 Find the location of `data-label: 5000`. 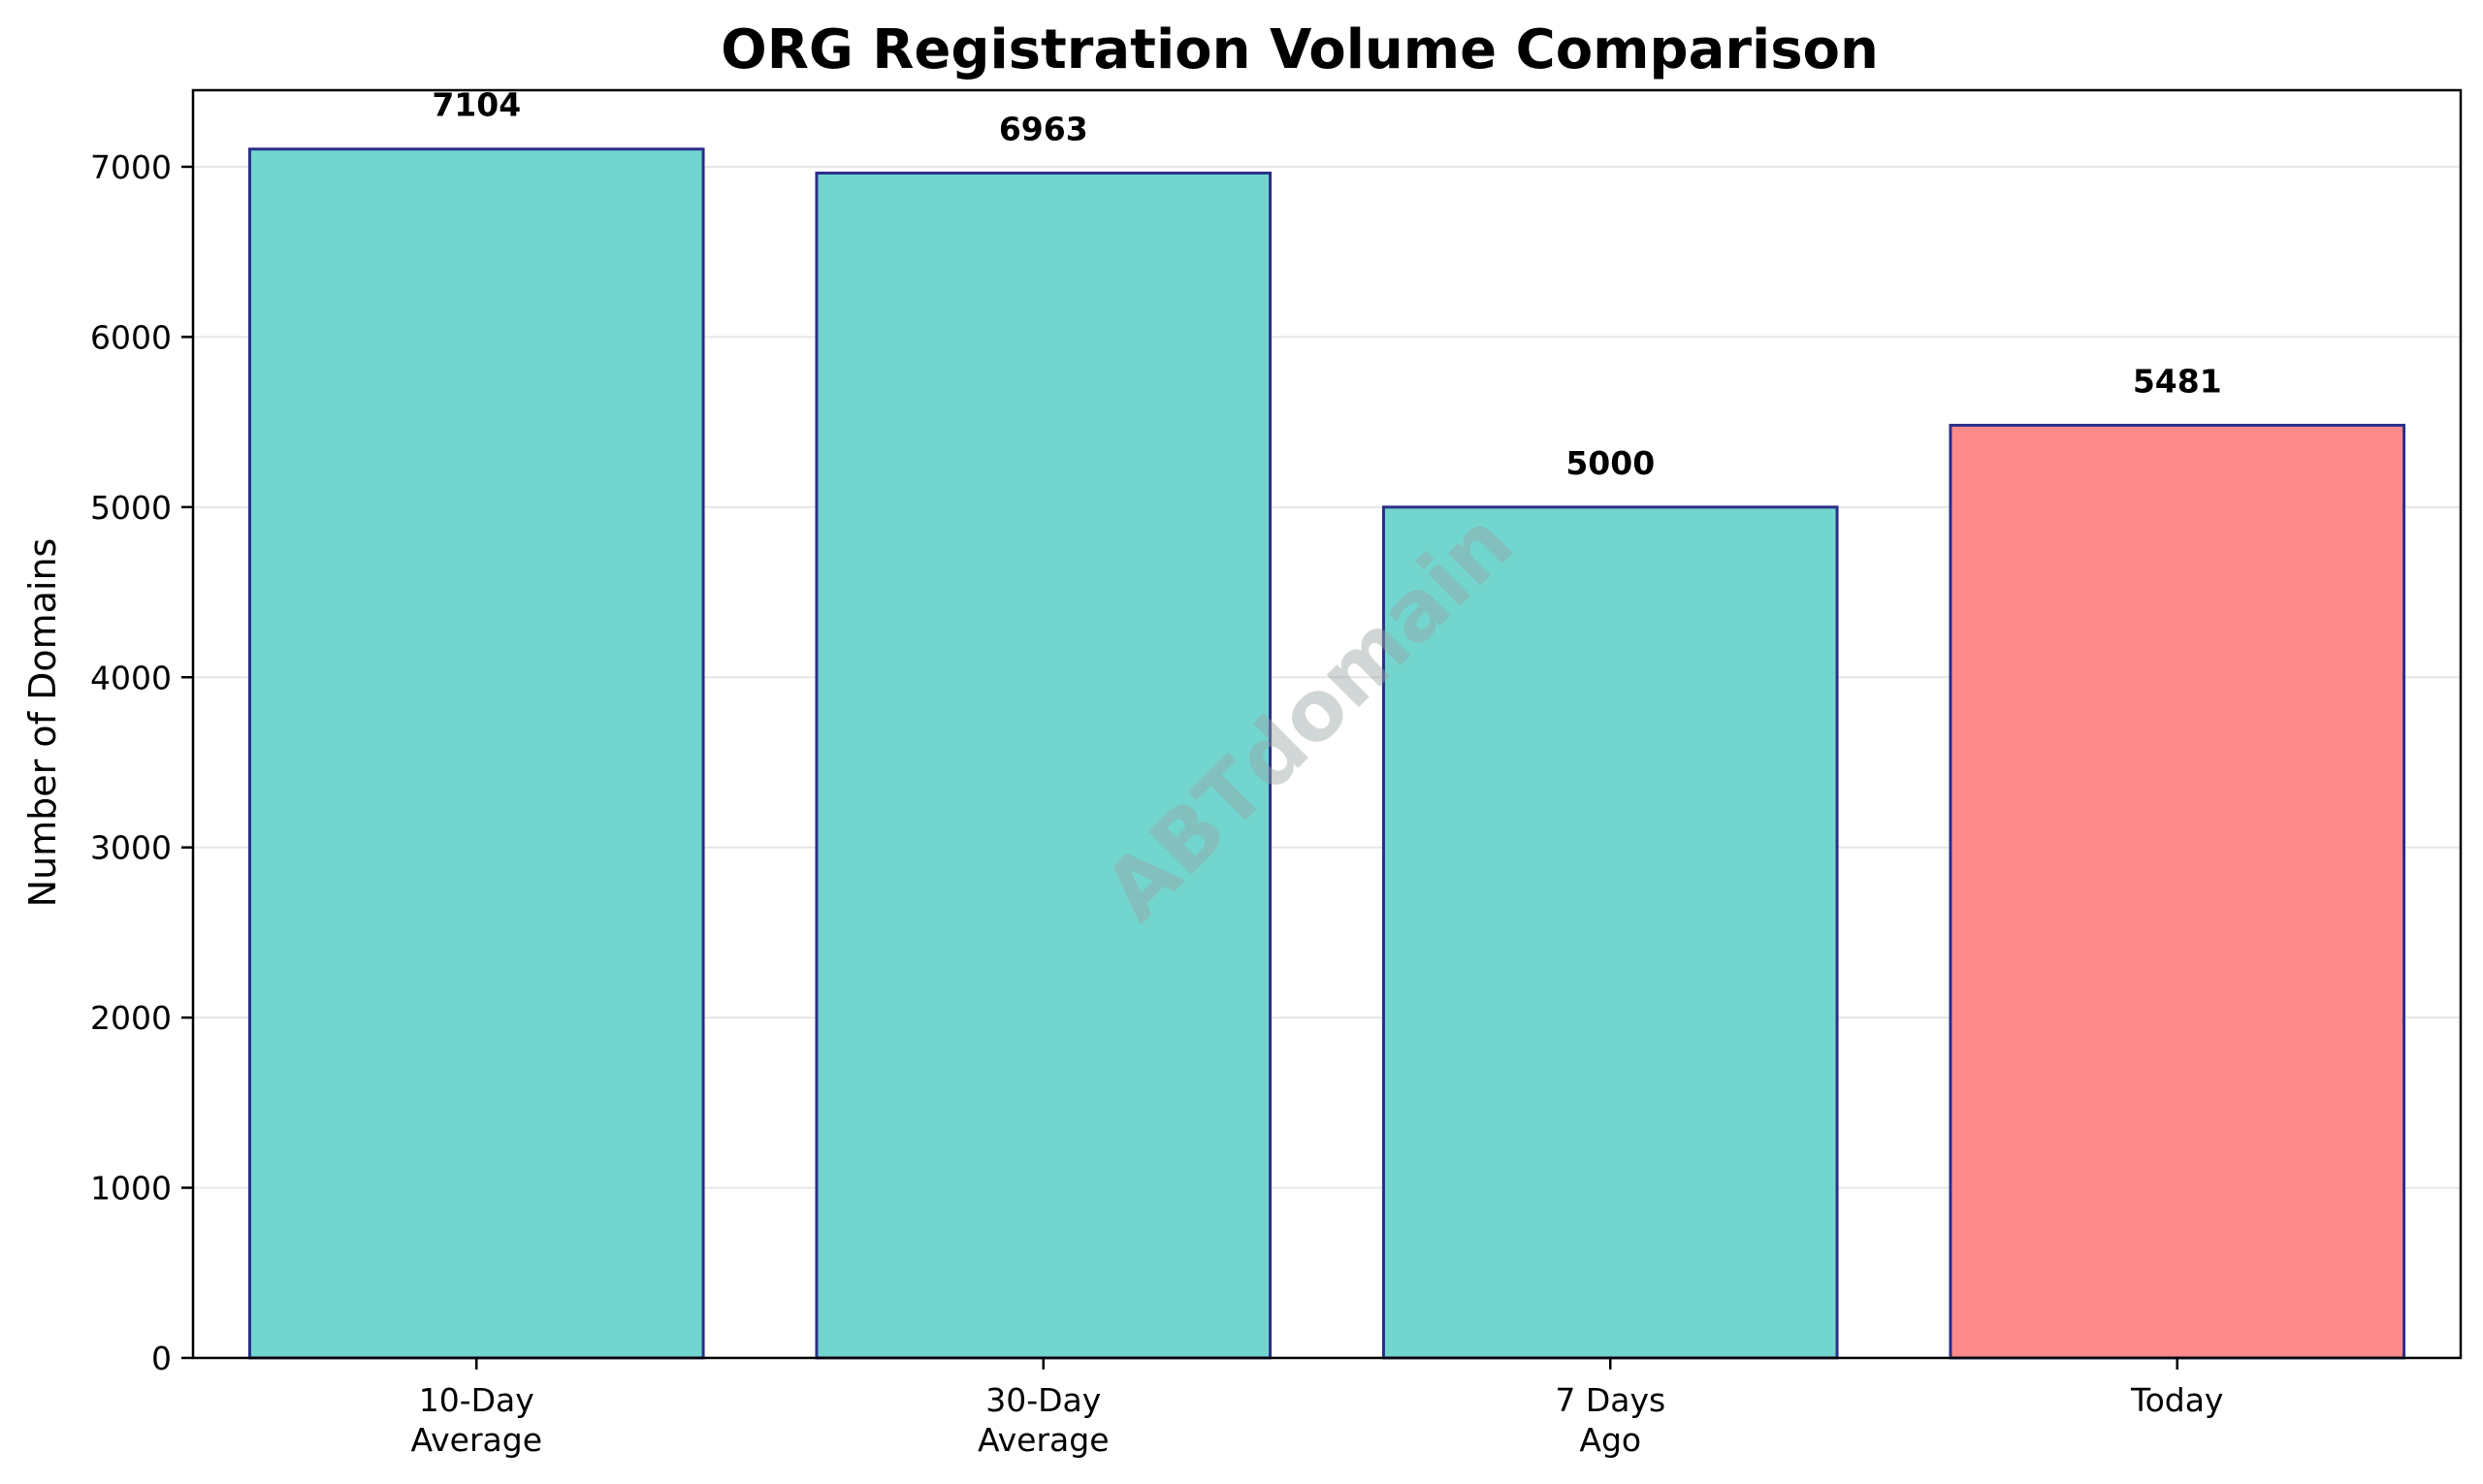

data-label: 5000 is located at coordinates (1610, 463).